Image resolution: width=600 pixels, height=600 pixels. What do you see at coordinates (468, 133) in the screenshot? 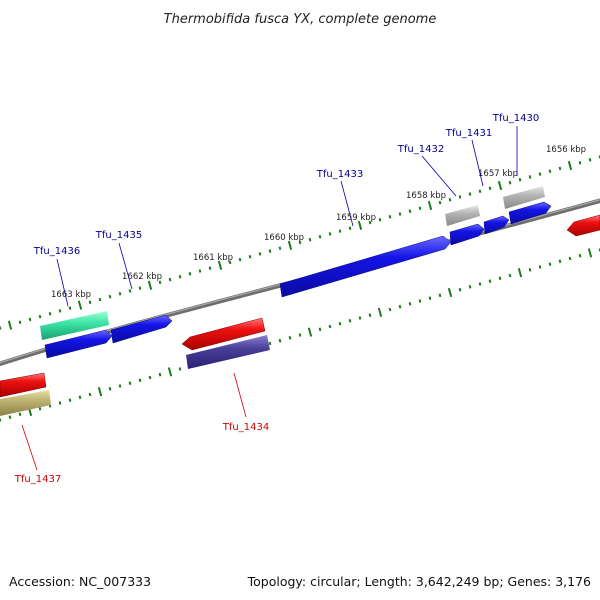
I see `gene-label-tfu-1431: Tfu_1431` at bounding box center [468, 133].